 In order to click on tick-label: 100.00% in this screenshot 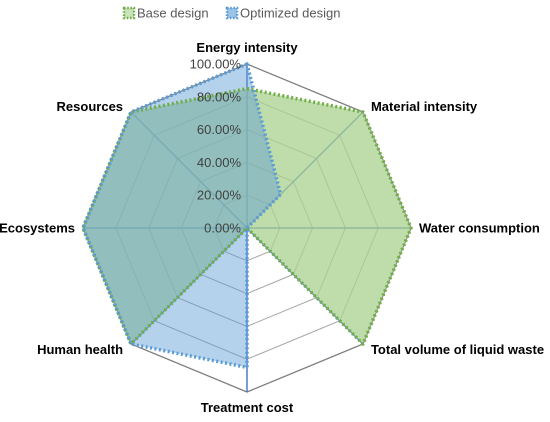, I will do `click(216, 64)`.